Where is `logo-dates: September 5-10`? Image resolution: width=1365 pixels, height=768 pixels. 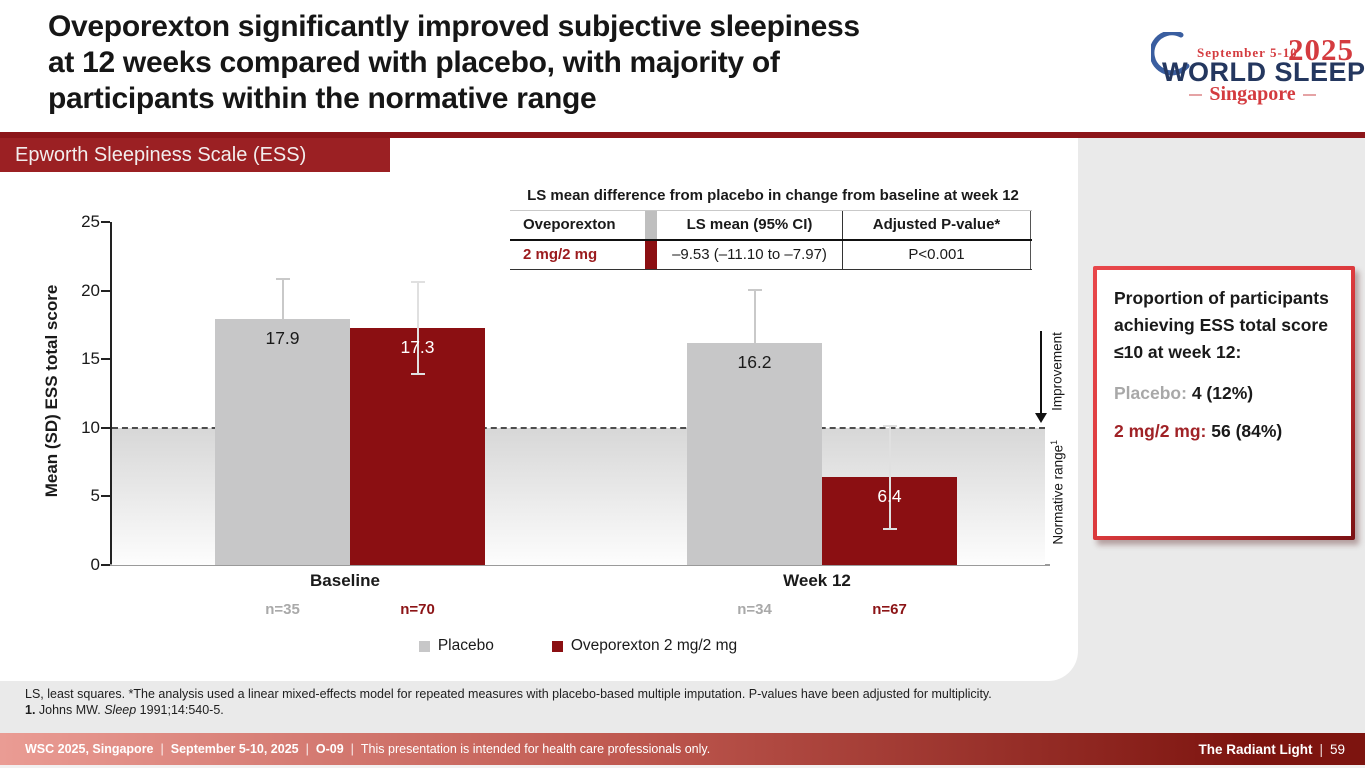 logo-dates: September 5-10 is located at coordinates (1247, 52).